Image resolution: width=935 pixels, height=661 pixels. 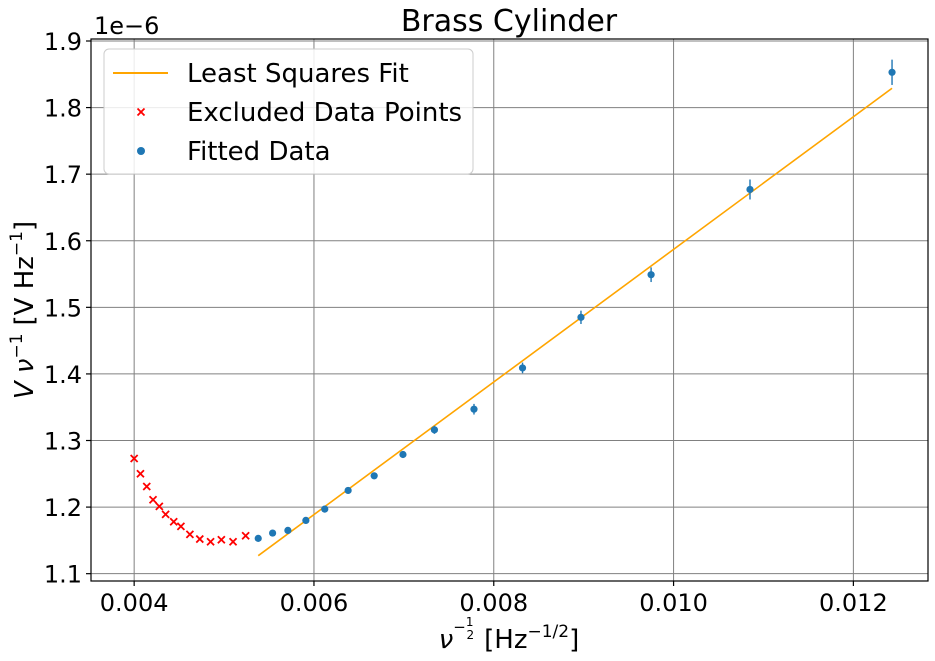 I want to click on x-axis-label: ν−1 2 [Hz−1/2], so click(x=509, y=635).